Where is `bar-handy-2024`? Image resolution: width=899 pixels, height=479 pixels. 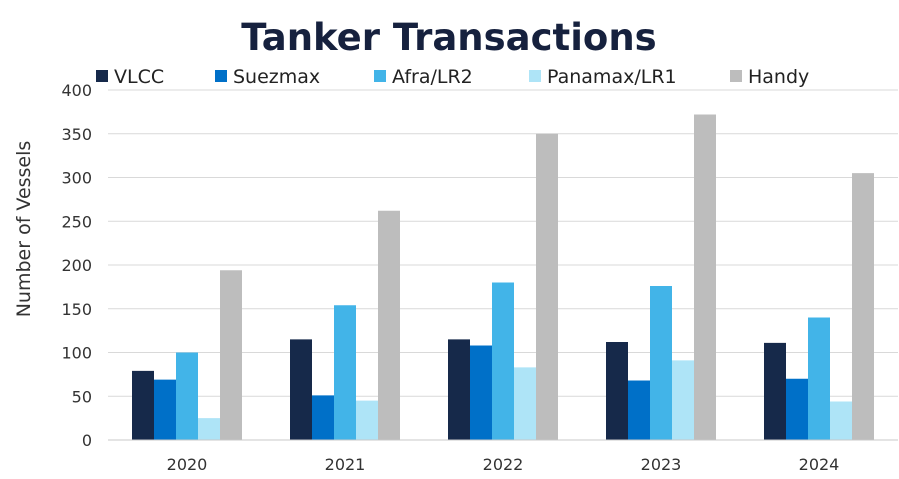
bar-handy-2024 is located at coordinates (863, 306).